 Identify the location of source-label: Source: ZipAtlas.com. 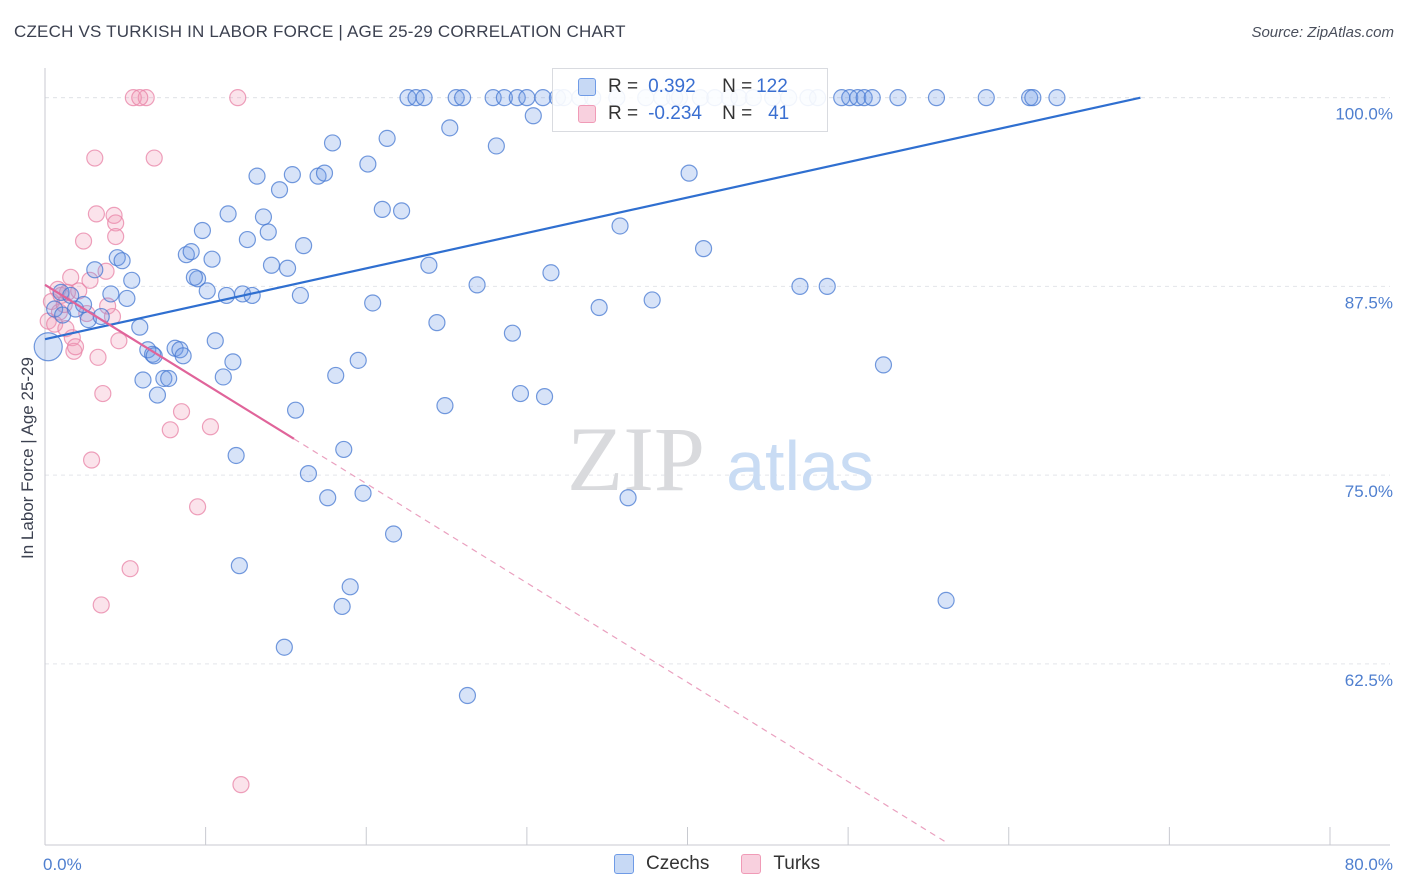
(1322, 32).